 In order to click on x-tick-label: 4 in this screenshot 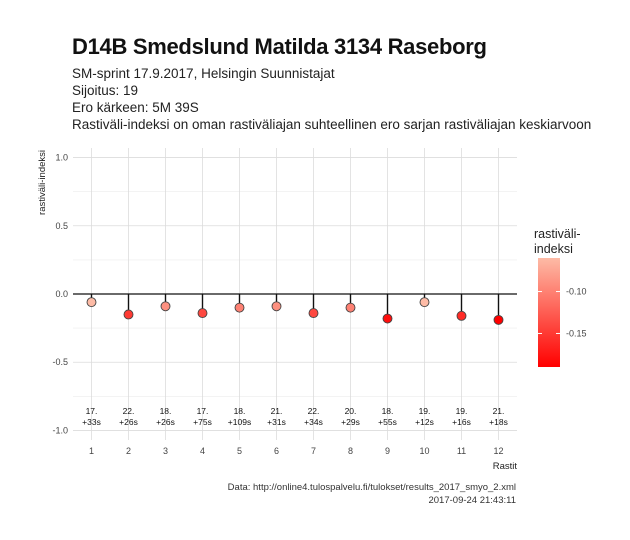, I will do `click(202, 451)`.